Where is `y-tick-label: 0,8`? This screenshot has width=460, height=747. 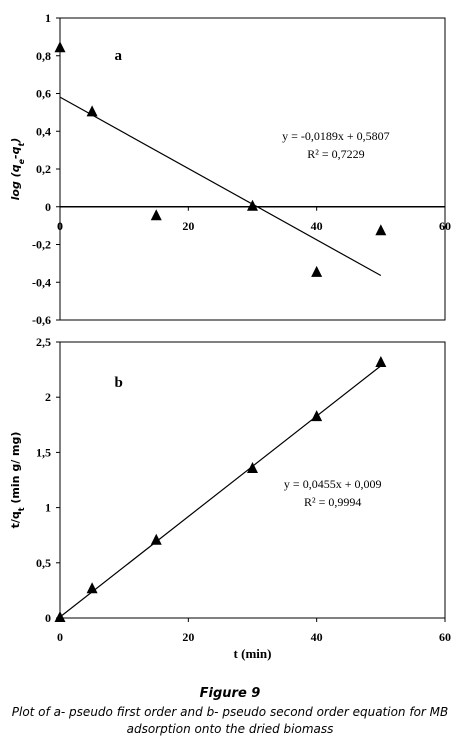 y-tick-label: 0,8 is located at coordinates (43, 56).